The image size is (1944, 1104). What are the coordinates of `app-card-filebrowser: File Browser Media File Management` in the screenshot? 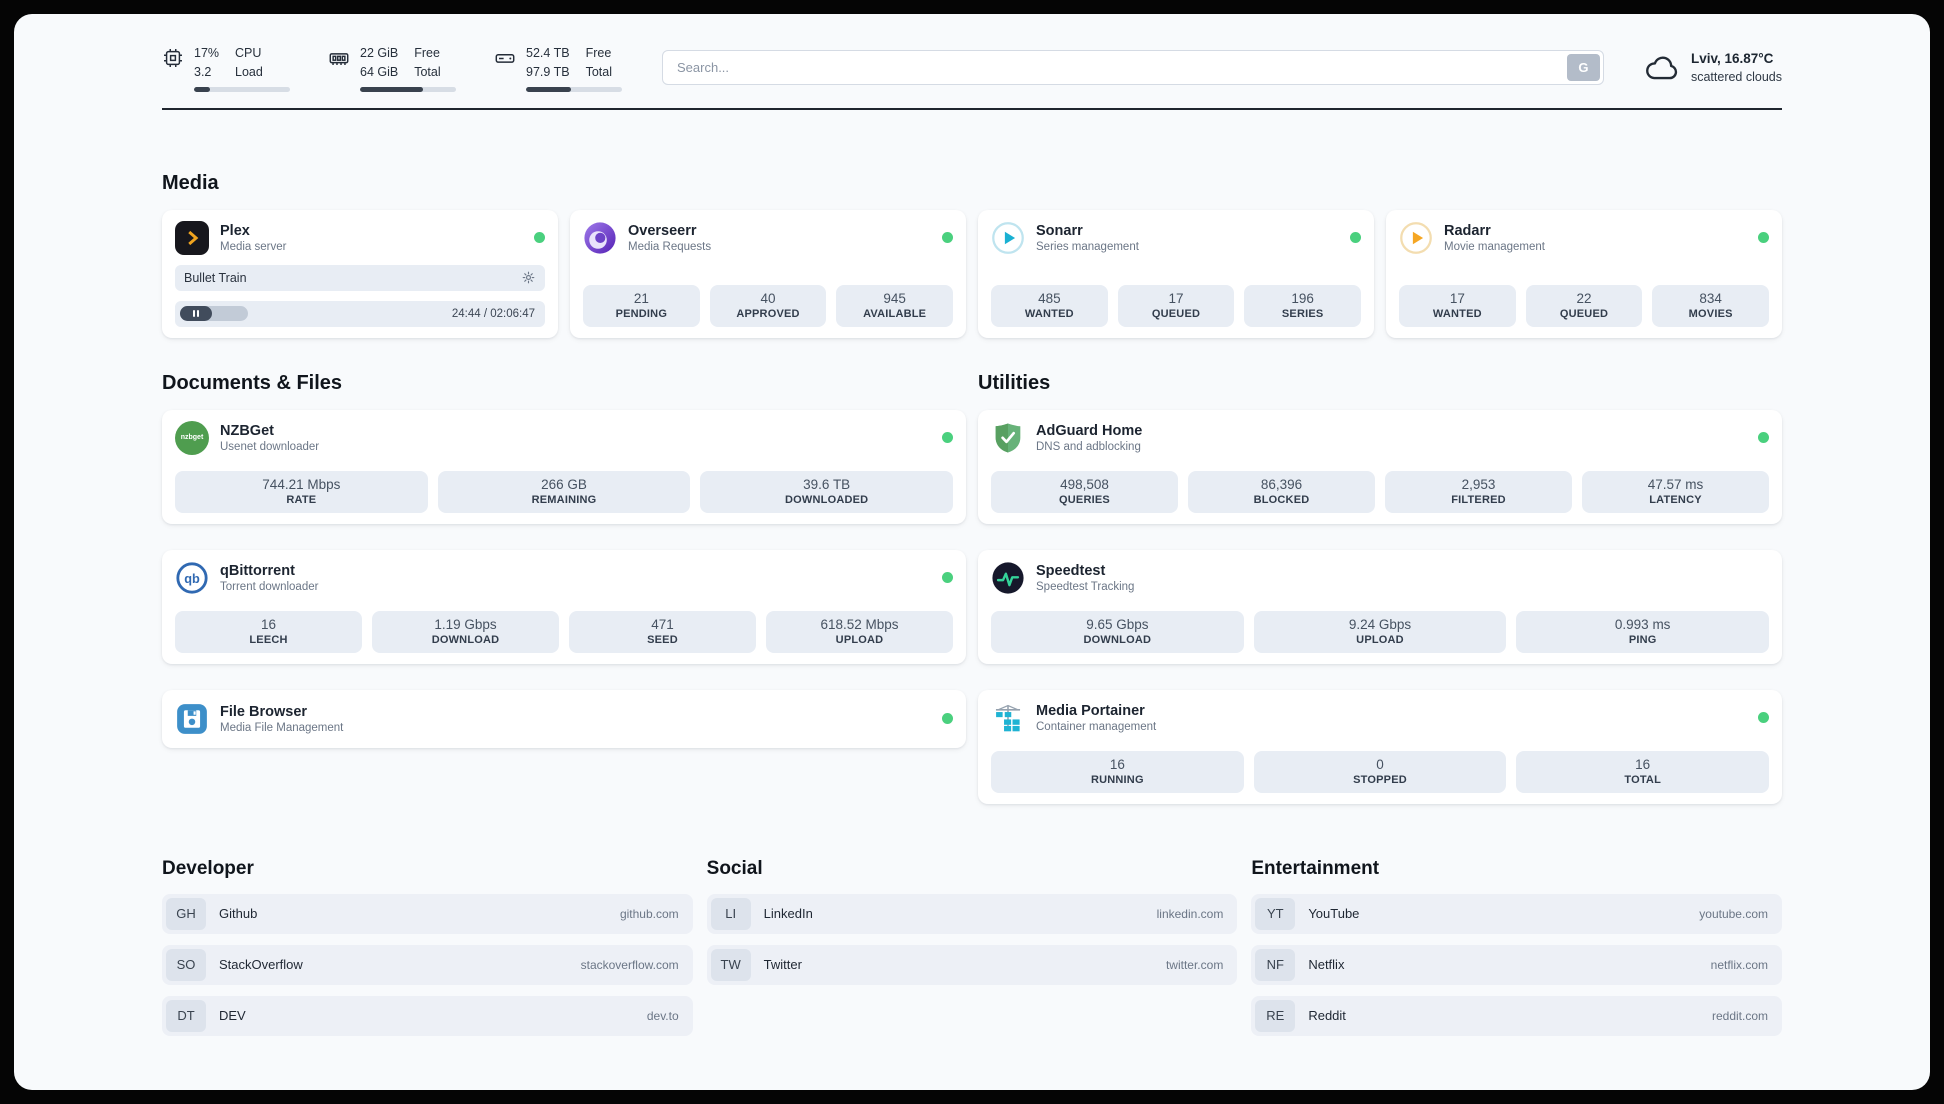 It's located at (564, 718).